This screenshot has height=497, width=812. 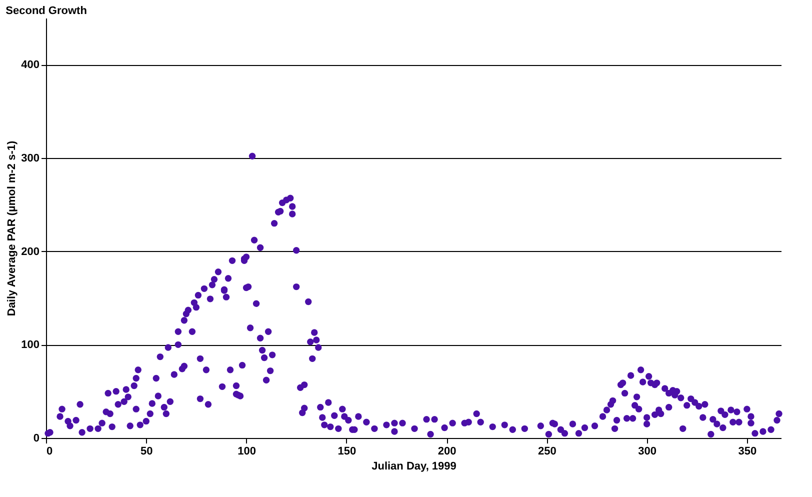 What do you see at coordinates (547, 452) in the screenshot?
I see `x-tick-label: 250` at bounding box center [547, 452].